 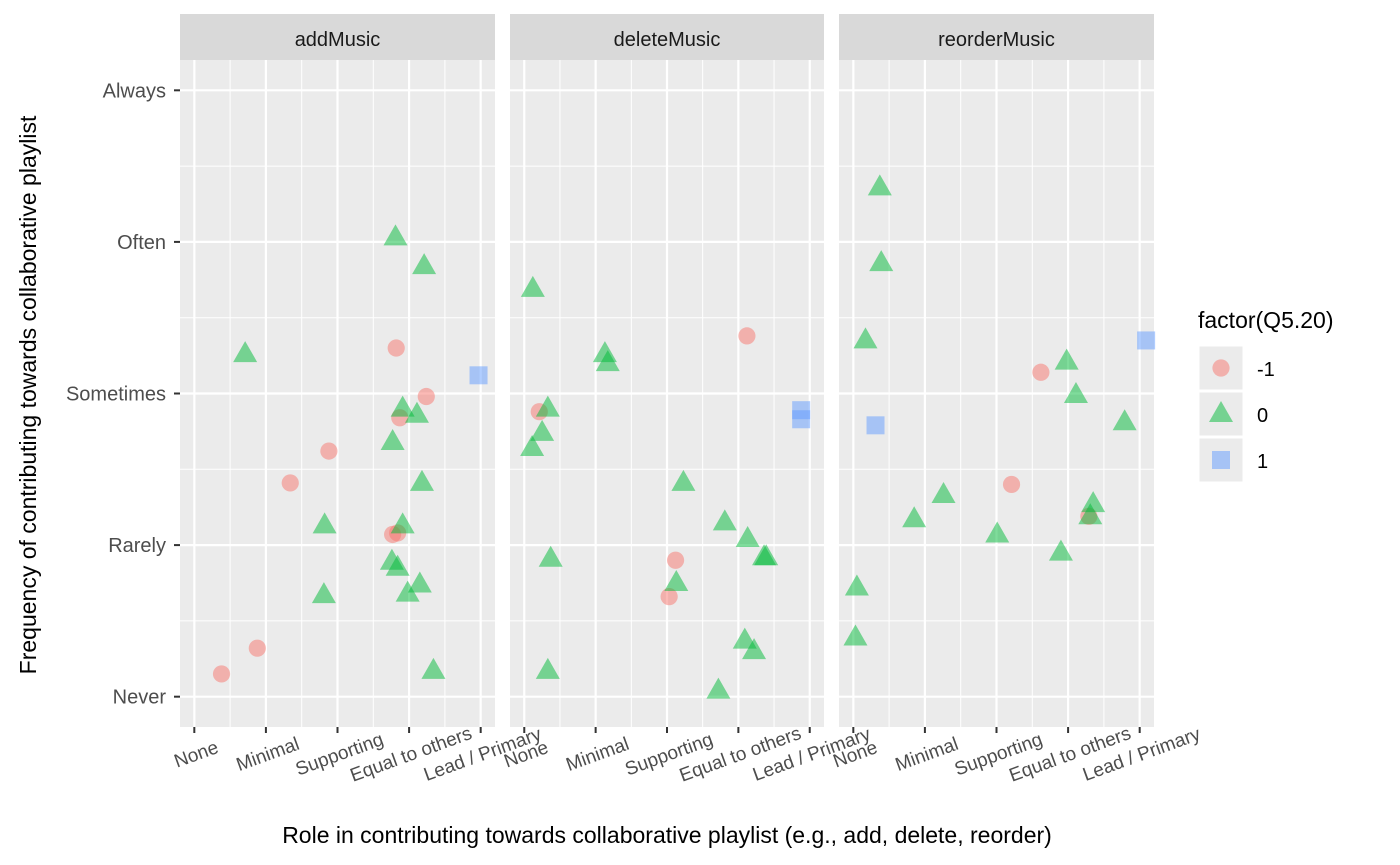 I want to click on y-tick-label: Sometimes, so click(x=116, y=395).